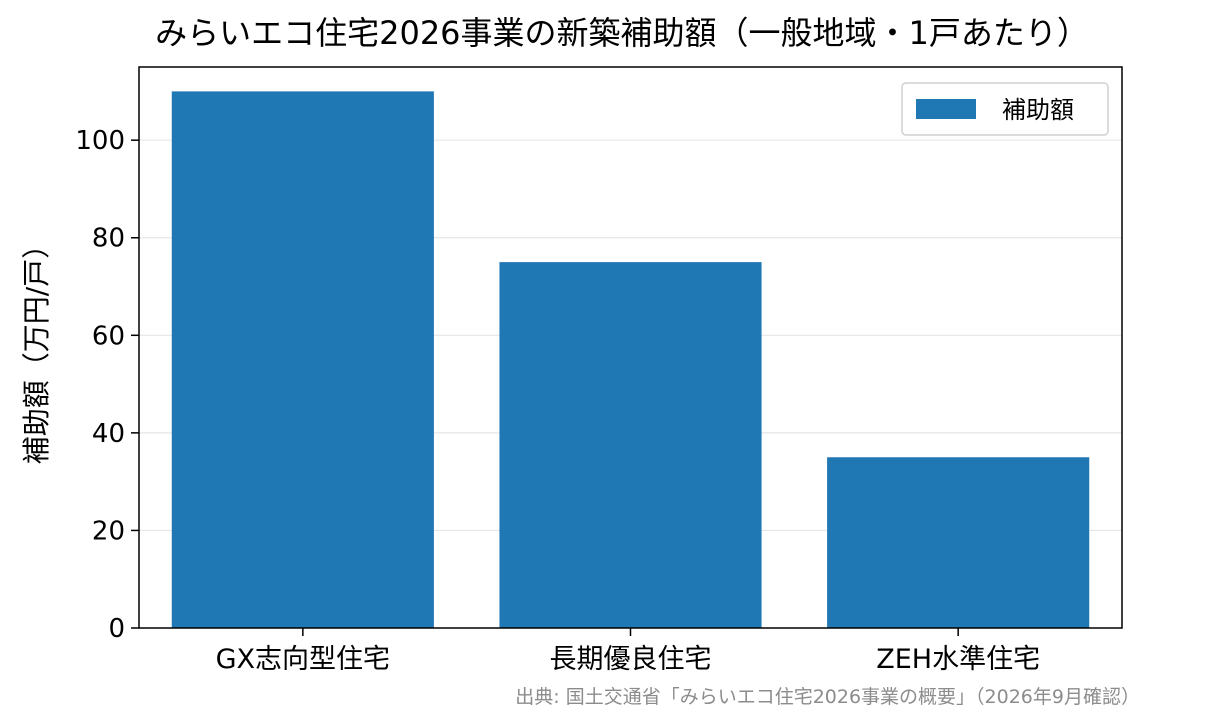  I want to click on y-axis-ticks: 0 20 40 60 80 100, so click(107, 385).